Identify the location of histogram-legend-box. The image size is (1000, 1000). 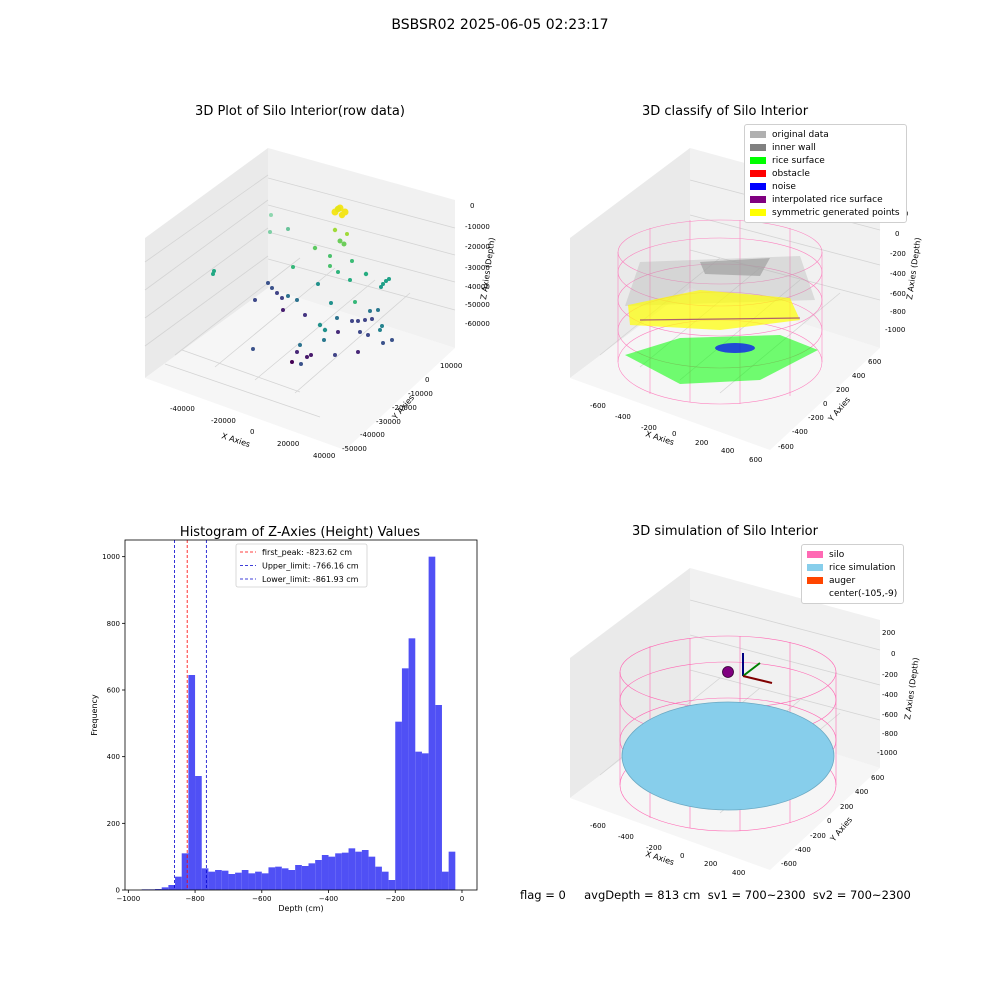
(301, 565).